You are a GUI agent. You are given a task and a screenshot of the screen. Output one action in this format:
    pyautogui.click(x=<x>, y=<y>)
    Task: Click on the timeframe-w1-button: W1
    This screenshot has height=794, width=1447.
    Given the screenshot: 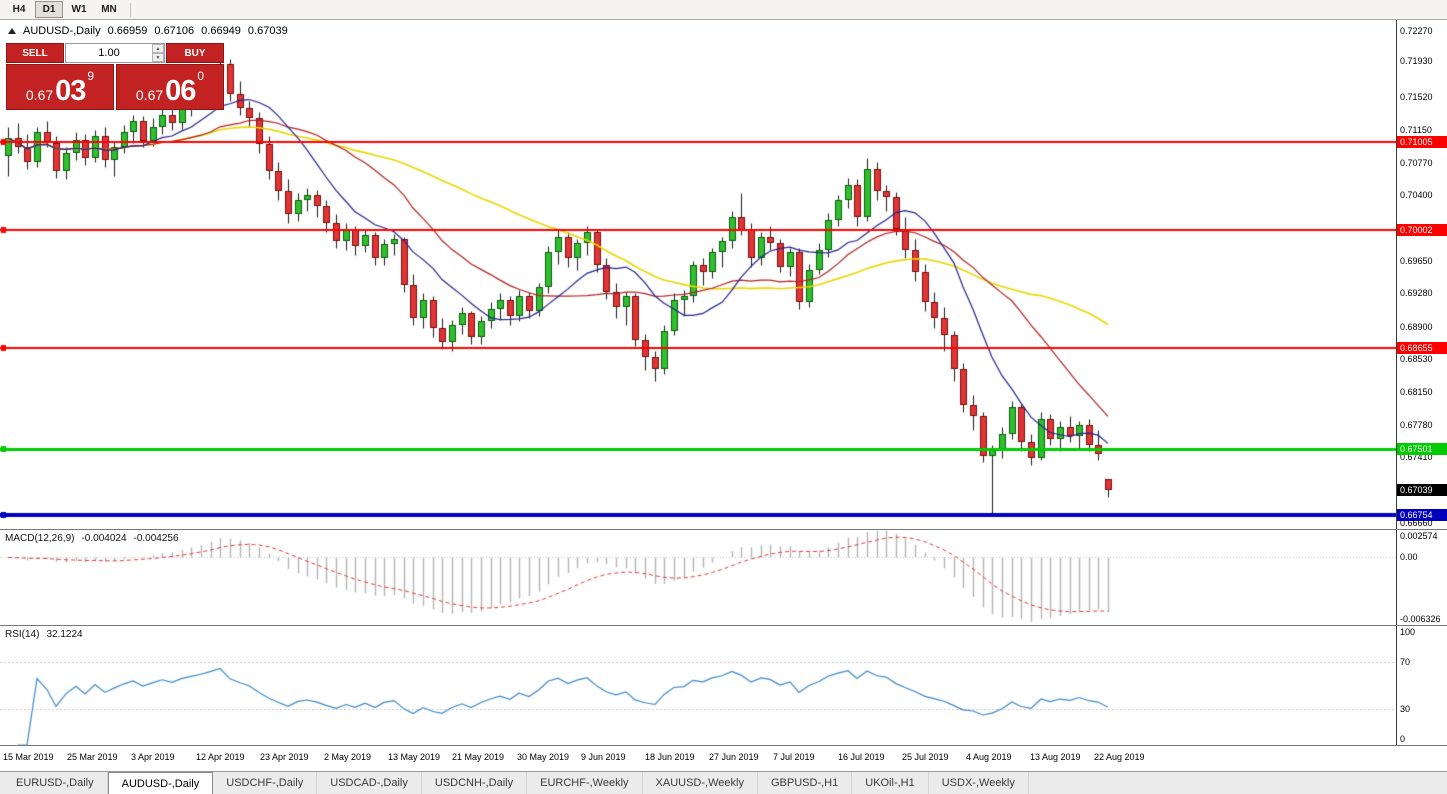 What is the action you would take?
    pyautogui.click(x=79, y=9)
    